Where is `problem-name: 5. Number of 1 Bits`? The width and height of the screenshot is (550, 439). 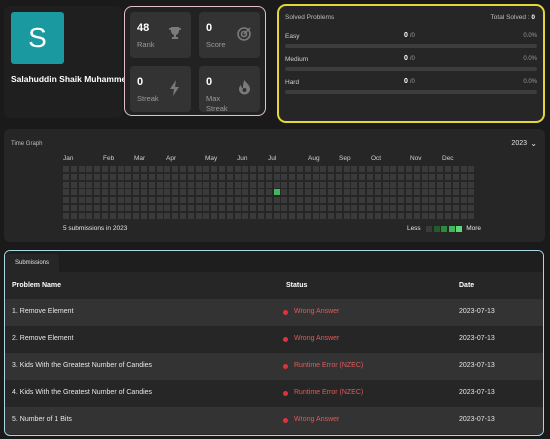 problem-name: 5. Number of 1 Bits is located at coordinates (42, 419).